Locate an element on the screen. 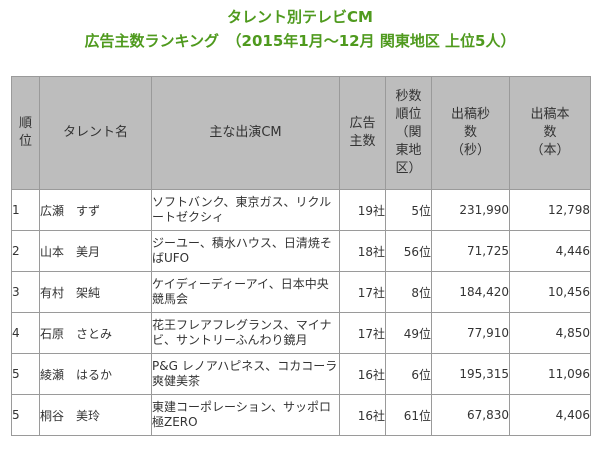  cell-advertisers: 19社 is located at coordinates (362, 210).